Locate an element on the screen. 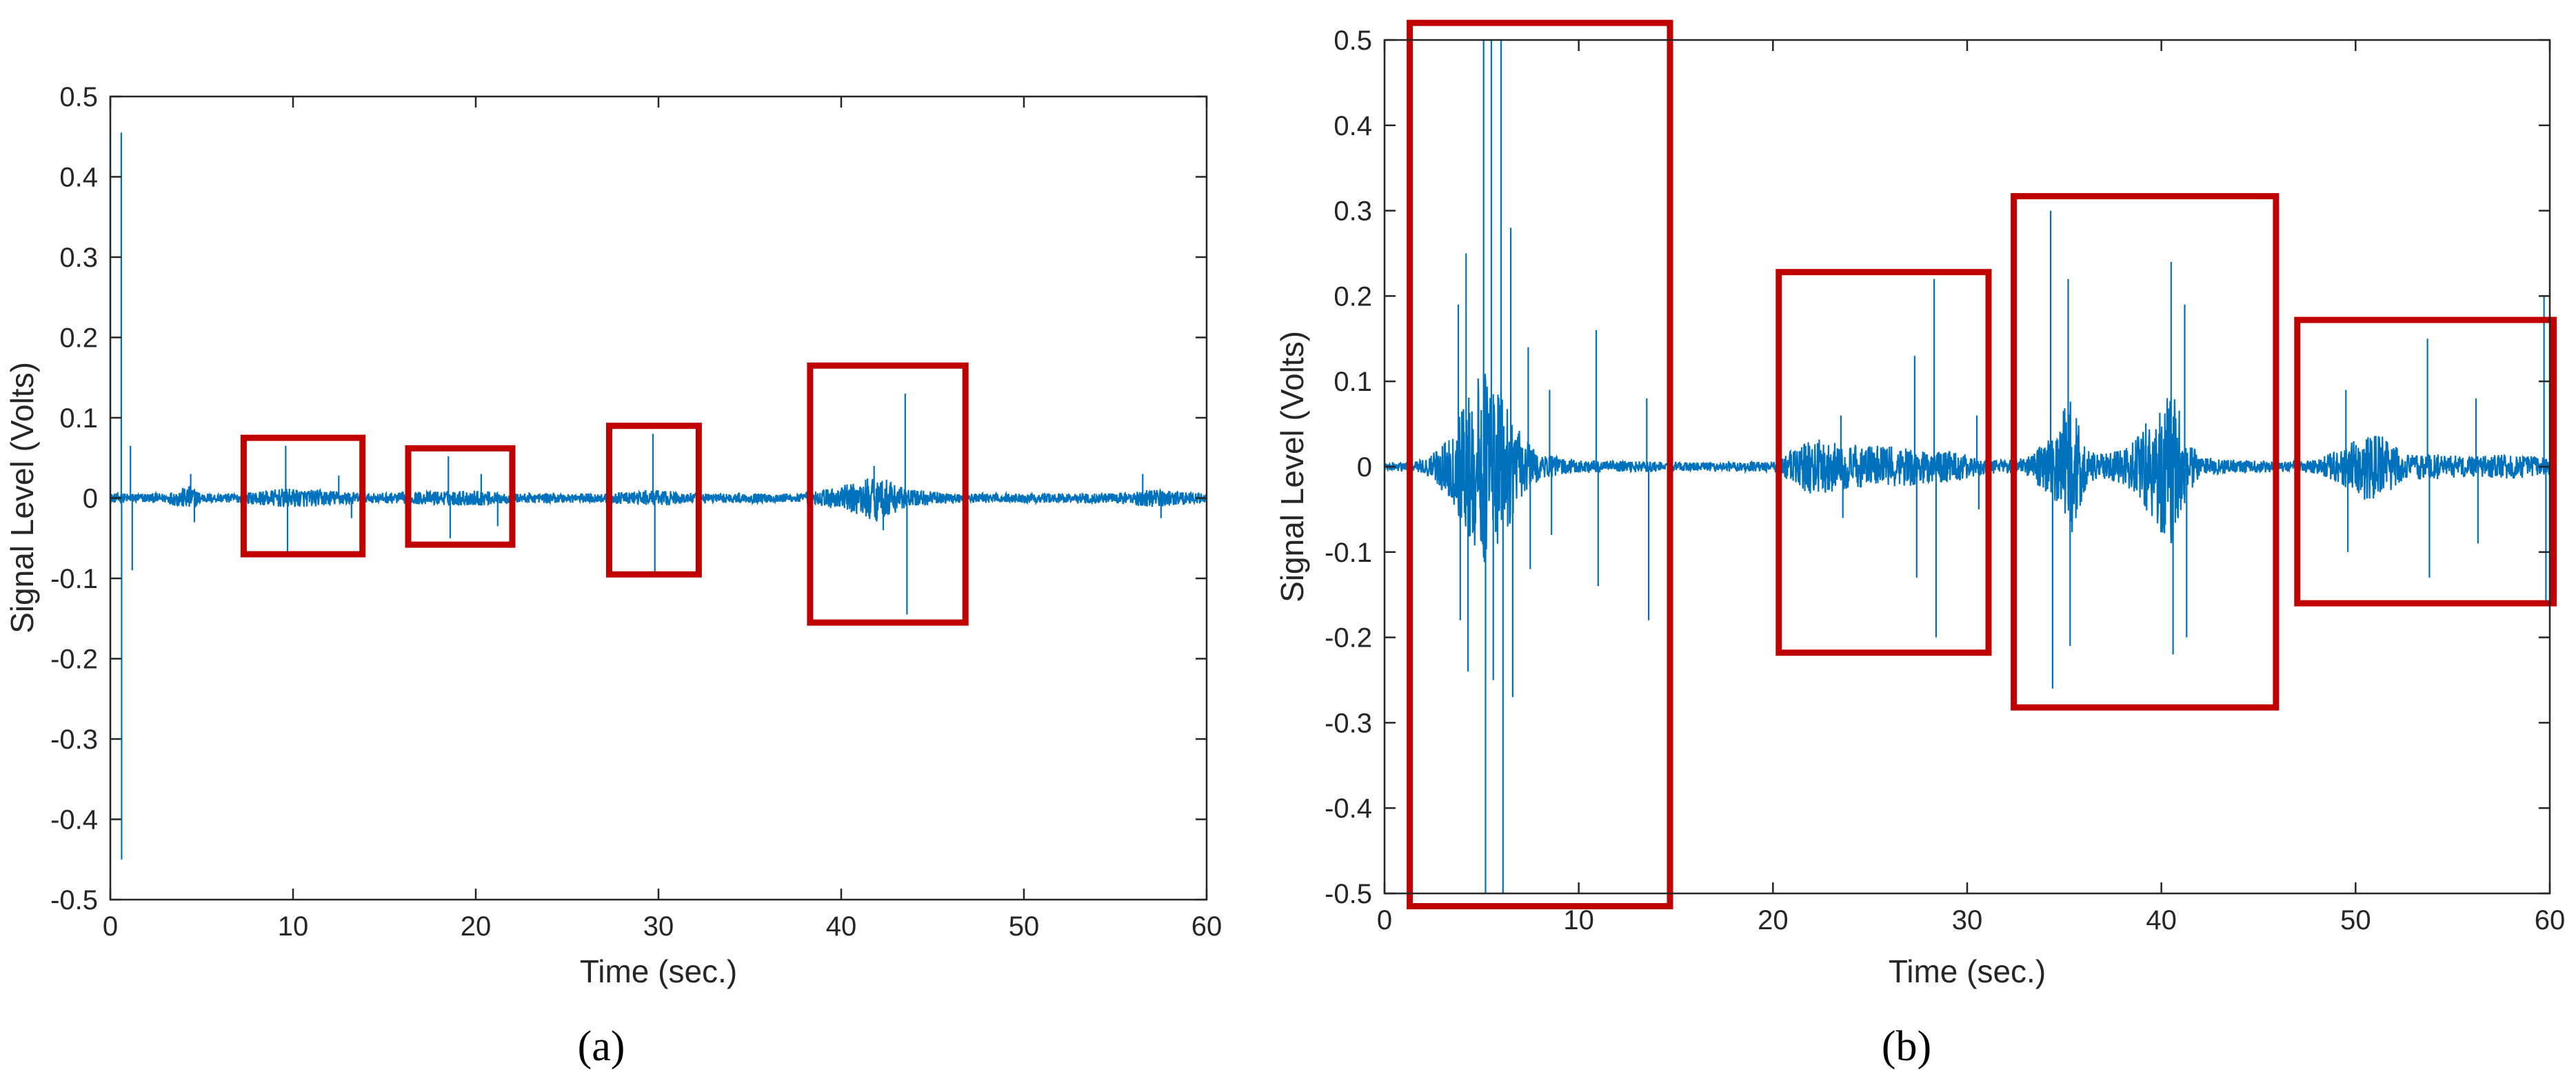  panel-b-caption: (b) is located at coordinates (1906, 1046).